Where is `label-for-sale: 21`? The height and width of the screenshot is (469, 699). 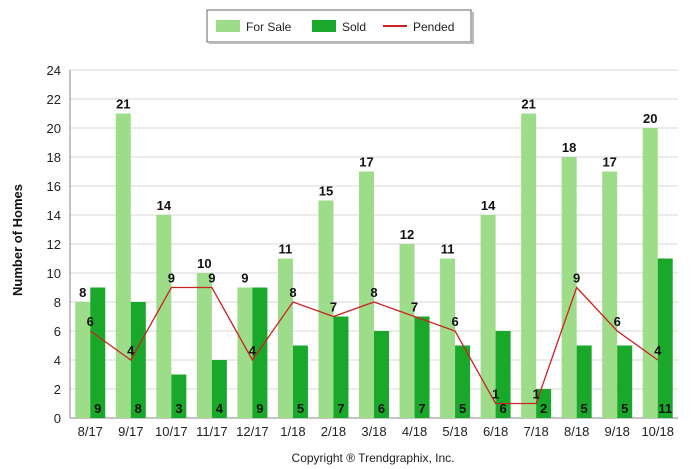
label-for-sale: 21 is located at coordinates (123, 104).